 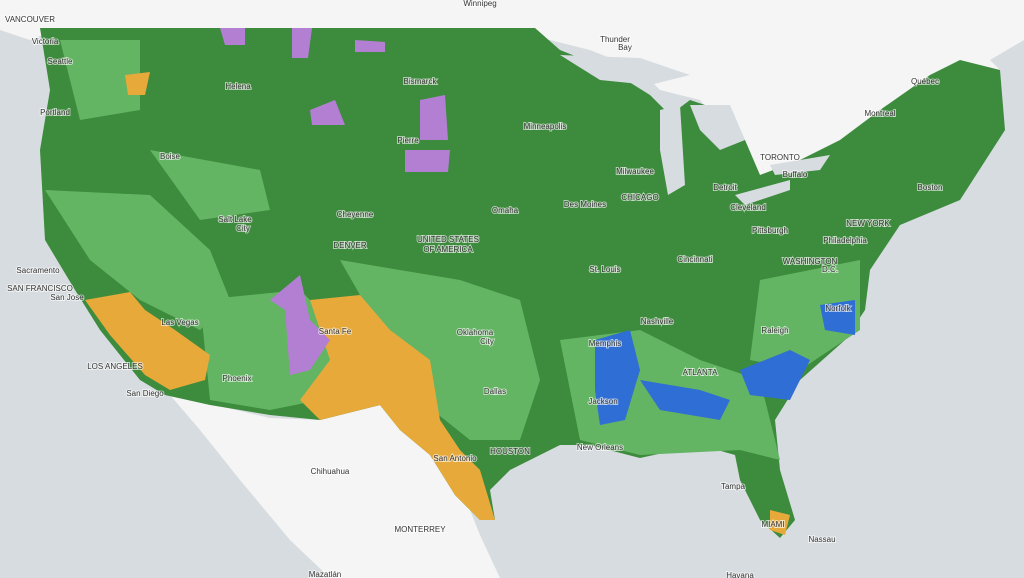 What do you see at coordinates (179, 322) in the screenshot?
I see `city-label: Las Vegas` at bounding box center [179, 322].